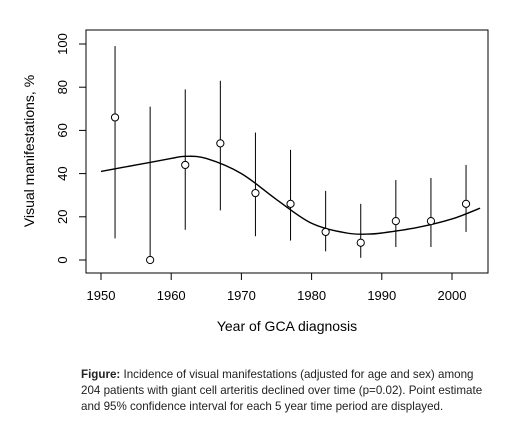  Describe the element at coordinates (62, 217) in the screenshot. I see `y-tick-label: 20` at that location.